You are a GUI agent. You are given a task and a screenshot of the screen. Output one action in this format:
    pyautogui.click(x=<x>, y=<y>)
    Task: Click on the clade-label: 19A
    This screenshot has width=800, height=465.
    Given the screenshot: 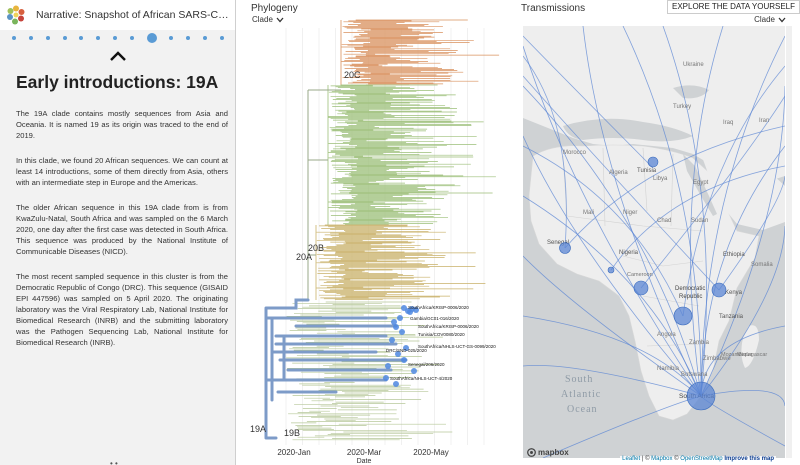 What is the action you would take?
    pyautogui.click(x=258, y=429)
    